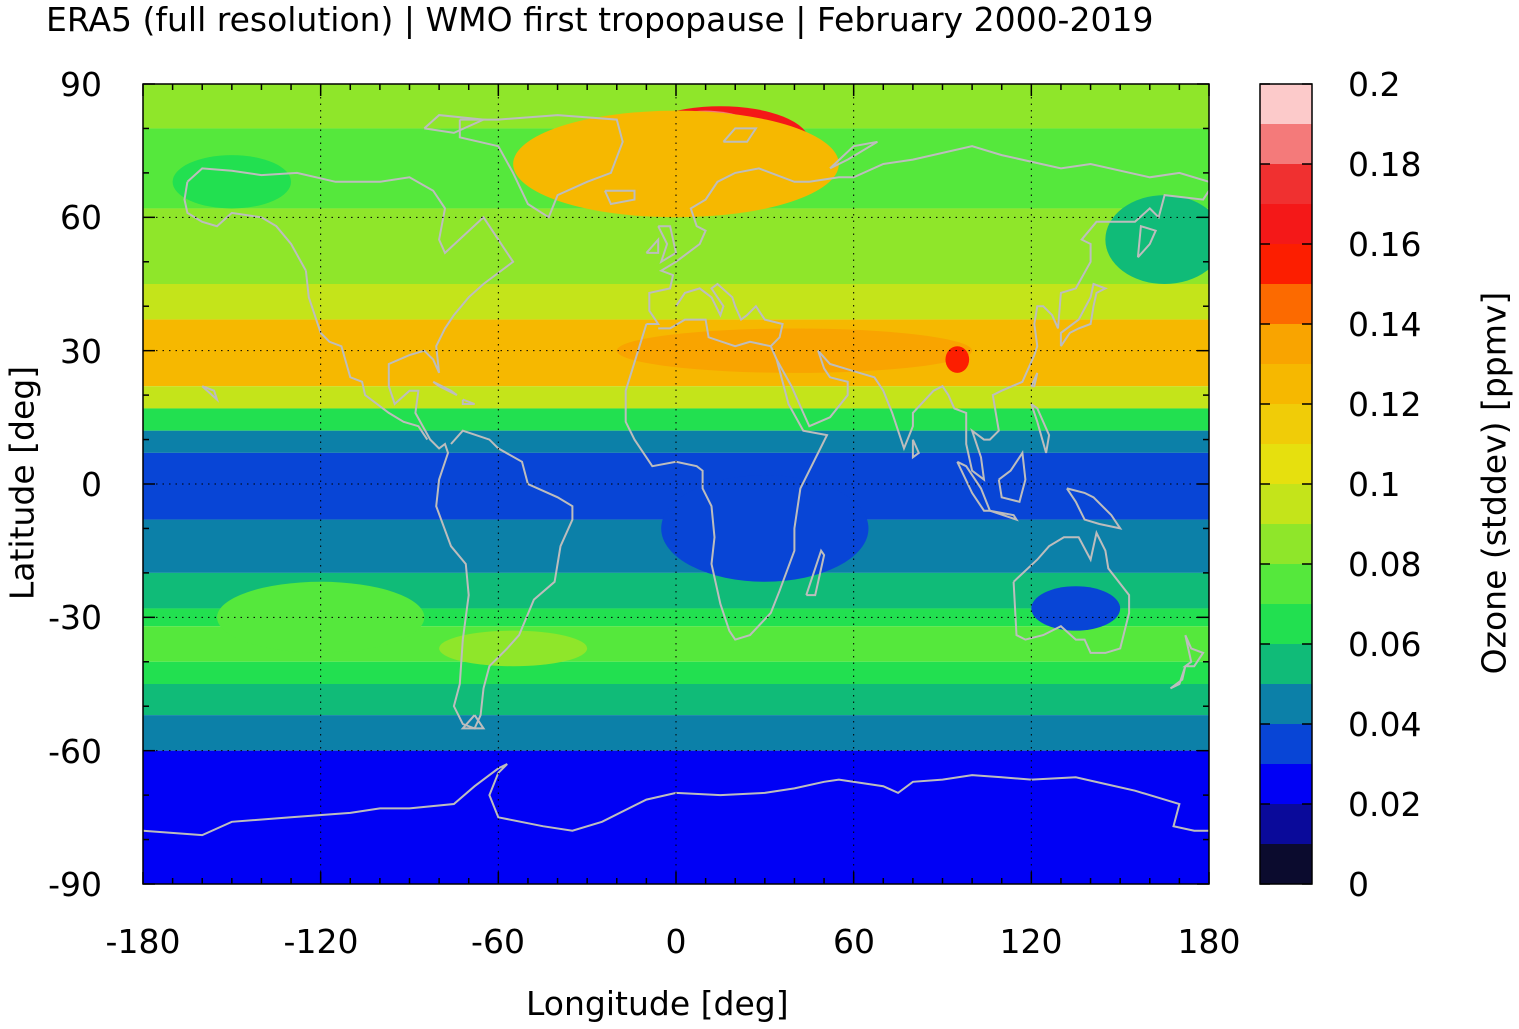  I want to click on x-tick-label: 180, so click(1209, 941).